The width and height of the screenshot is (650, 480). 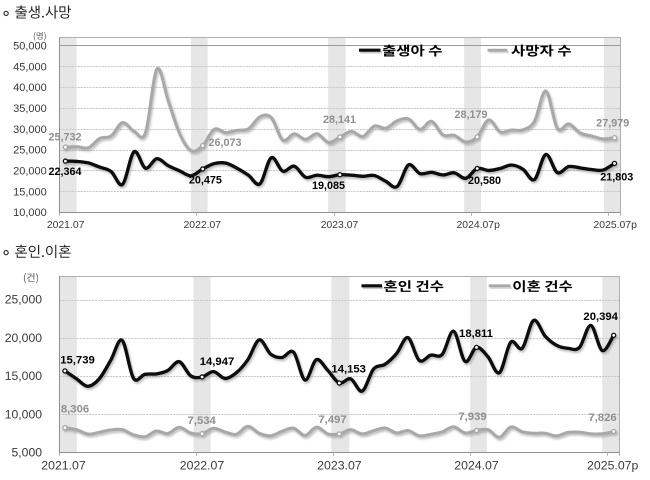 What do you see at coordinates (470, 115) in the screenshot?
I see `svg-text: 28,179` at bounding box center [470, 115].